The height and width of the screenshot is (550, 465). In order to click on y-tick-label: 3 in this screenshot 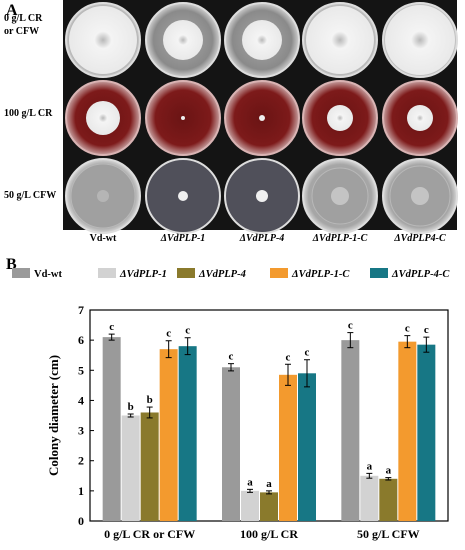, I will do `click(81, 431)`.